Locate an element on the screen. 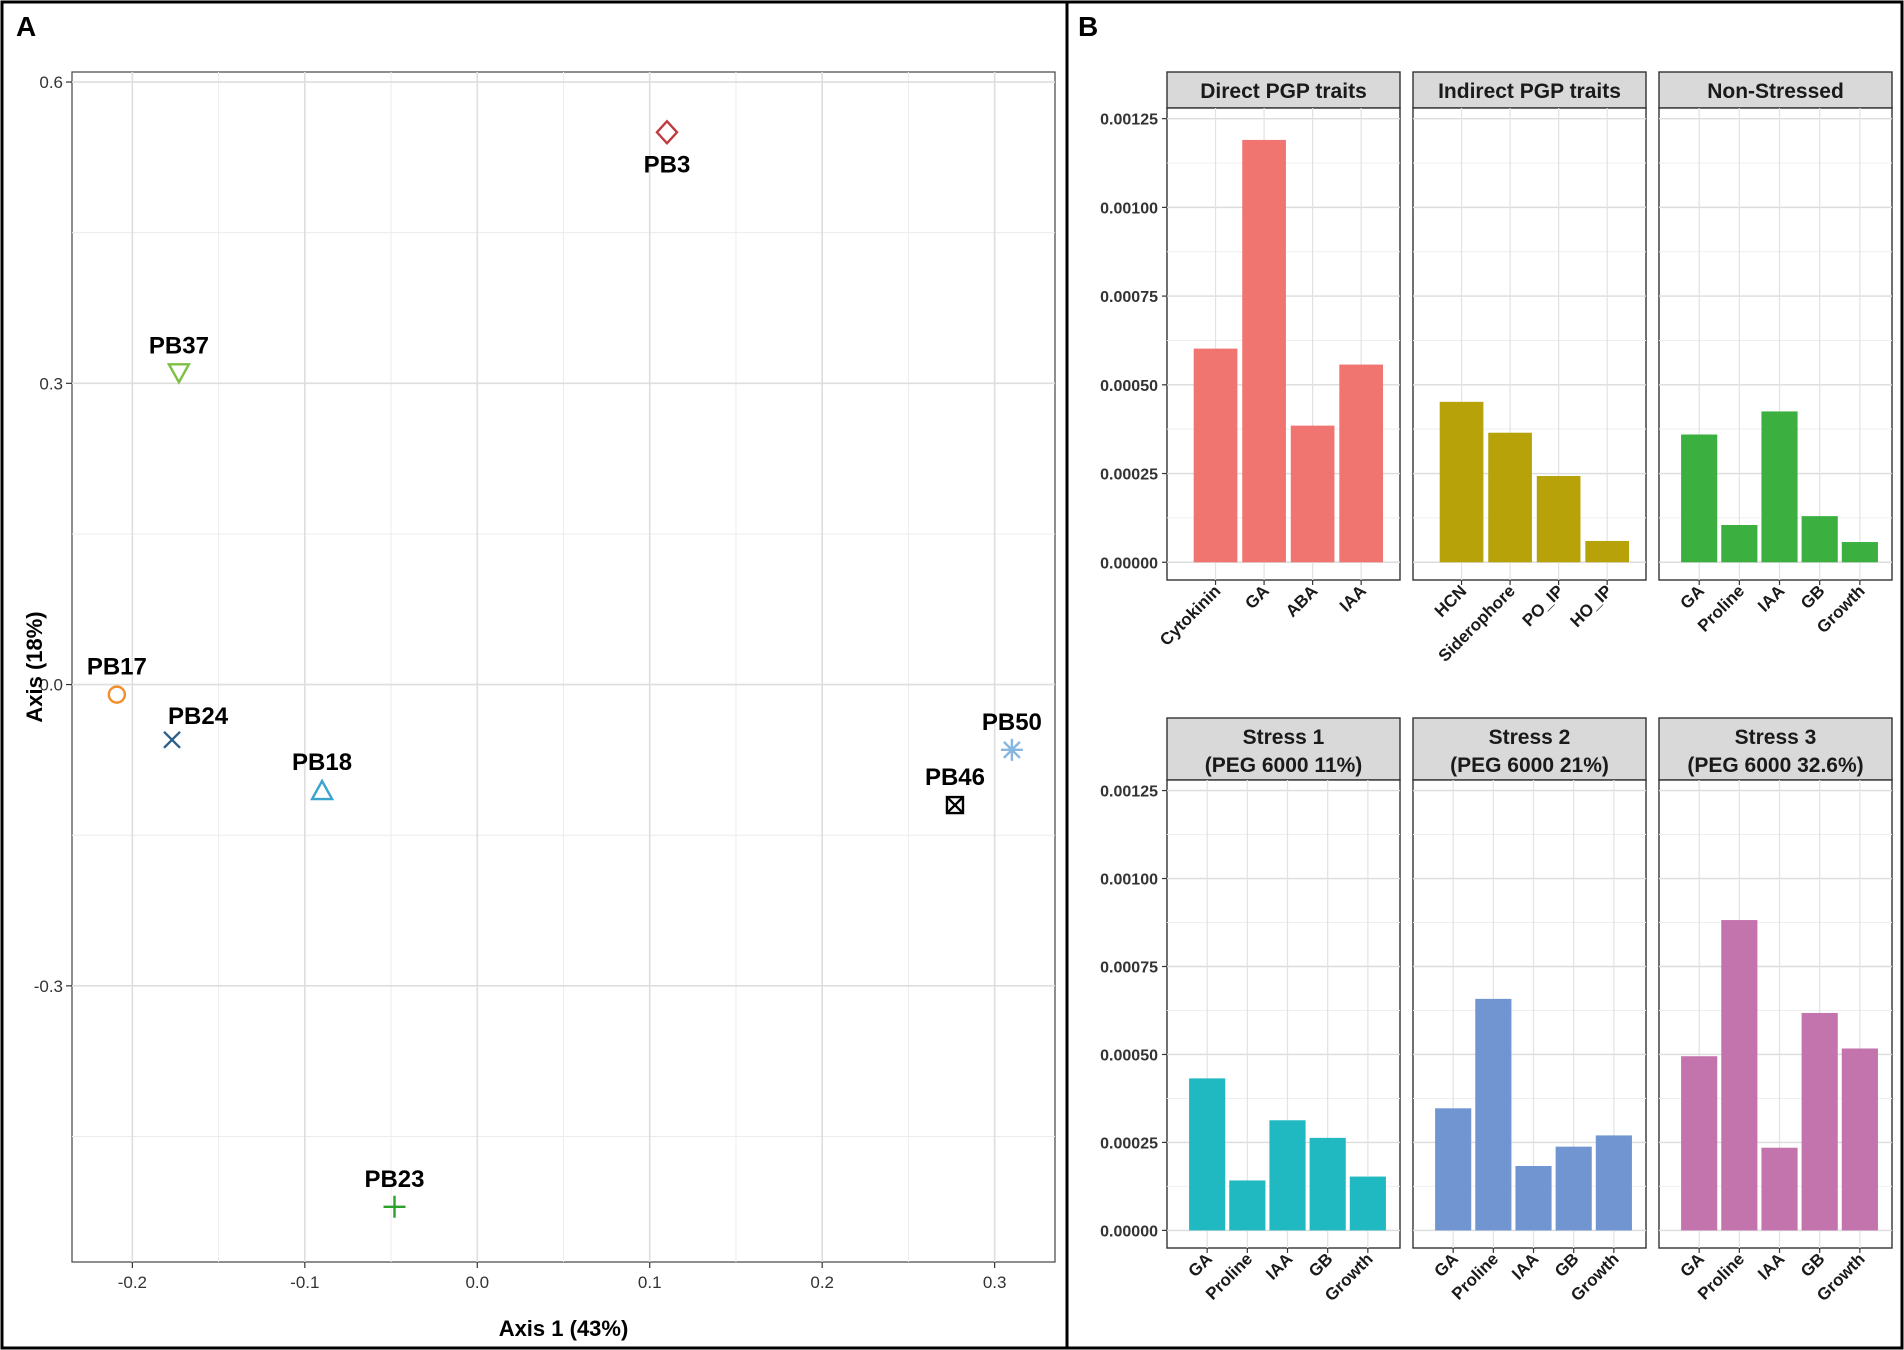 This screenshot has height=1350, width=1904. y-tick-label: 0.0 is located at coordinates (51, 685).